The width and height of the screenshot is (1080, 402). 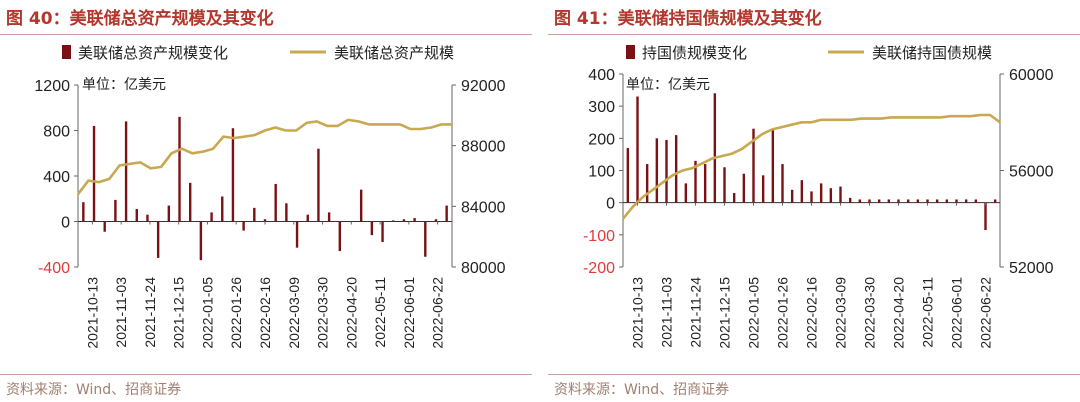 What do you see at coordinates (56, 177) in the screenshot?
I see `left-tick-label: 400` at bounding box center [56, 177].